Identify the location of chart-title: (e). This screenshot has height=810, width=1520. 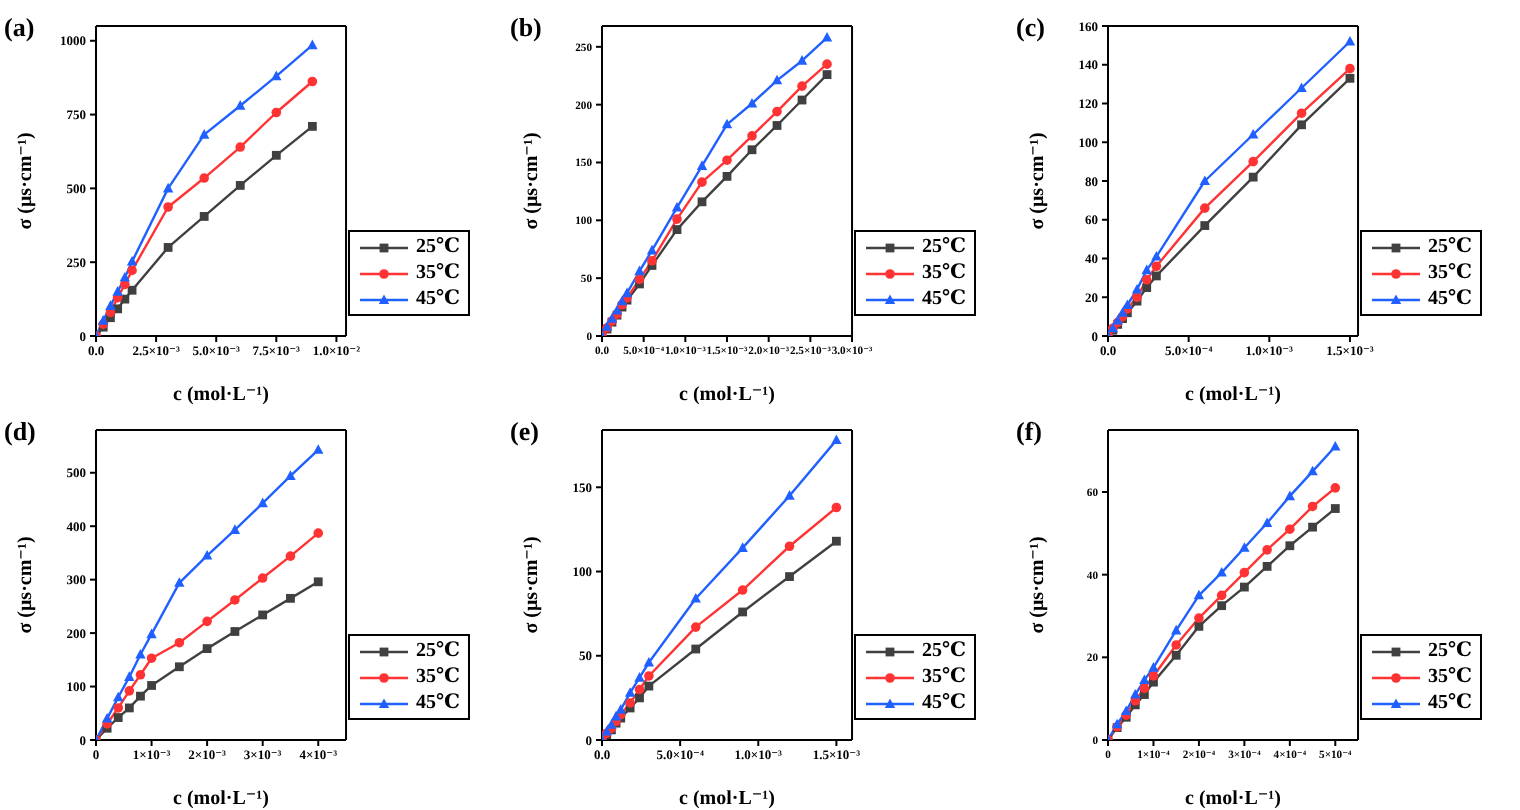
(524, 432).